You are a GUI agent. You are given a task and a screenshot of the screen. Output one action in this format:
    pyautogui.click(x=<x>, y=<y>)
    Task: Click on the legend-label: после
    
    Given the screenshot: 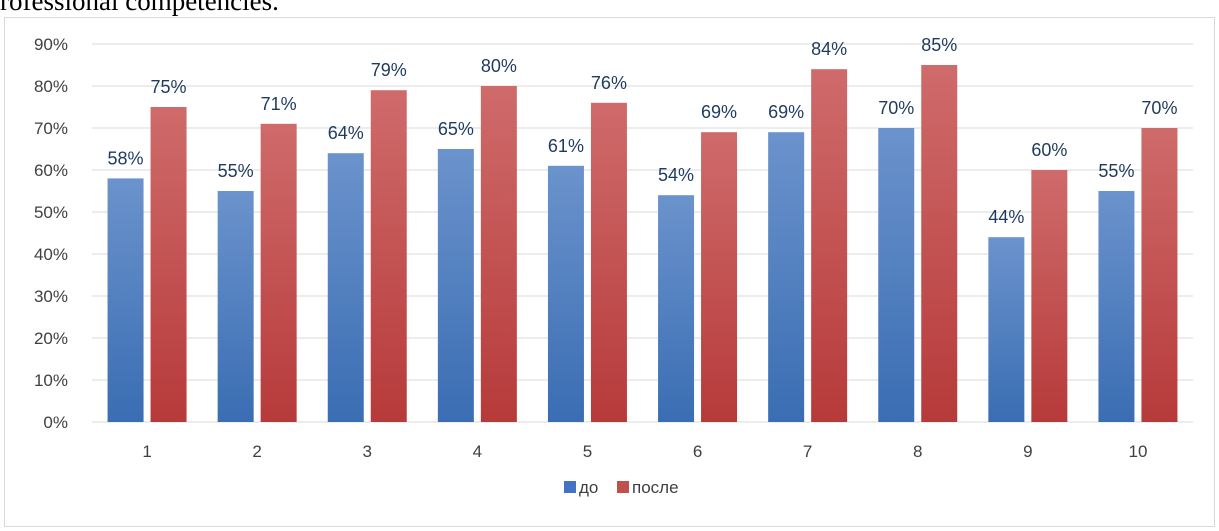 What is the action you would take?
    pyautogui.click(x=655, y=487)
    